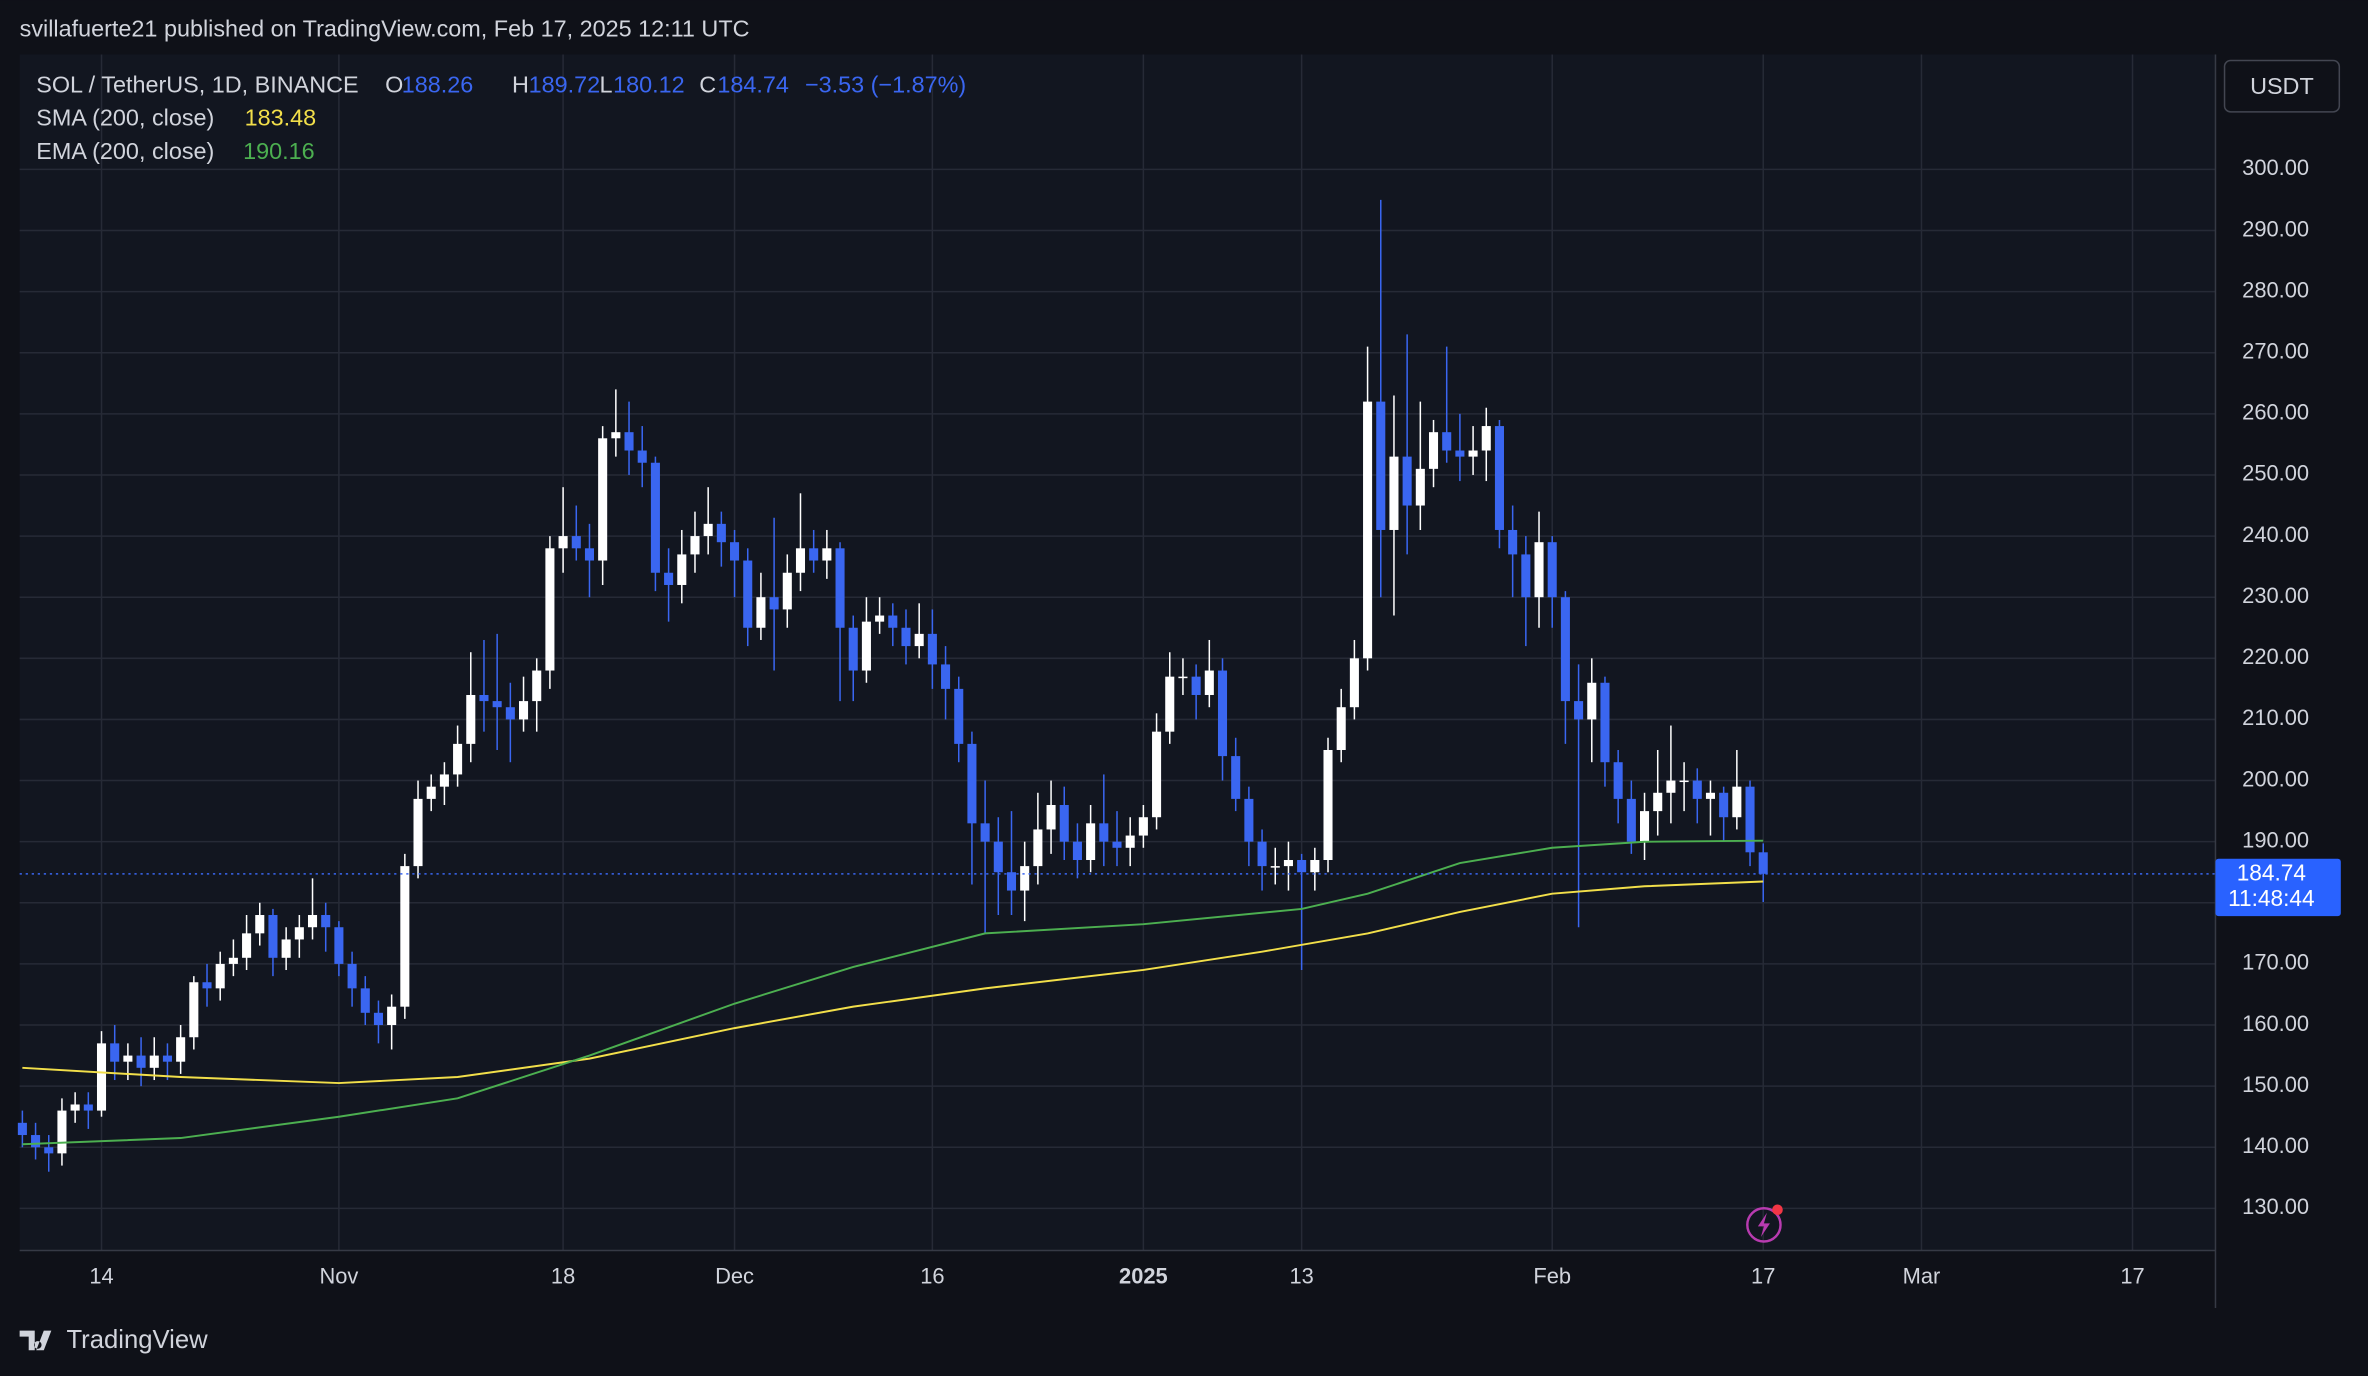  Describe the element at coordinates (438, 84) in the screenshot. I see `open-value: 188.26` at that location.